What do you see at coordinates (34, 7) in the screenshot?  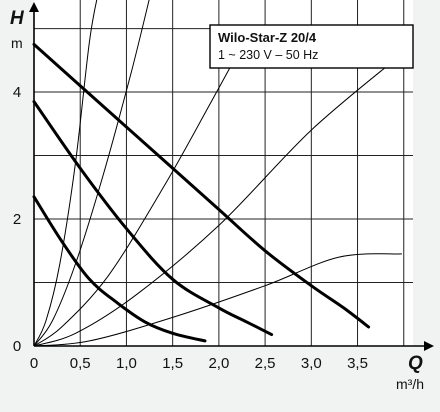 I see `y-axis-arrow` at bounding box center [34, 7].